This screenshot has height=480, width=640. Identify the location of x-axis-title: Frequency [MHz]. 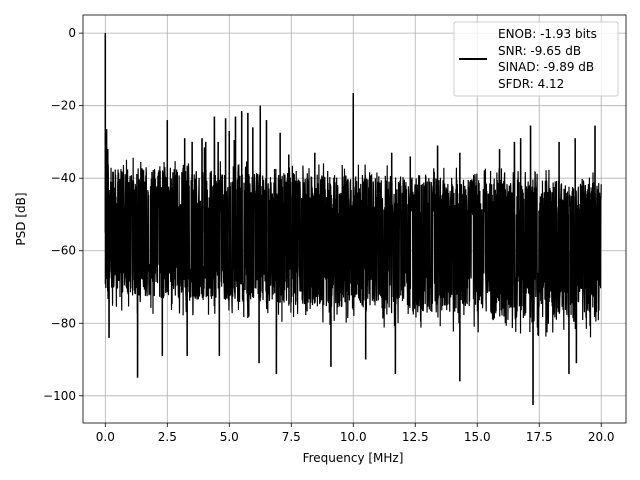
(353, 458).